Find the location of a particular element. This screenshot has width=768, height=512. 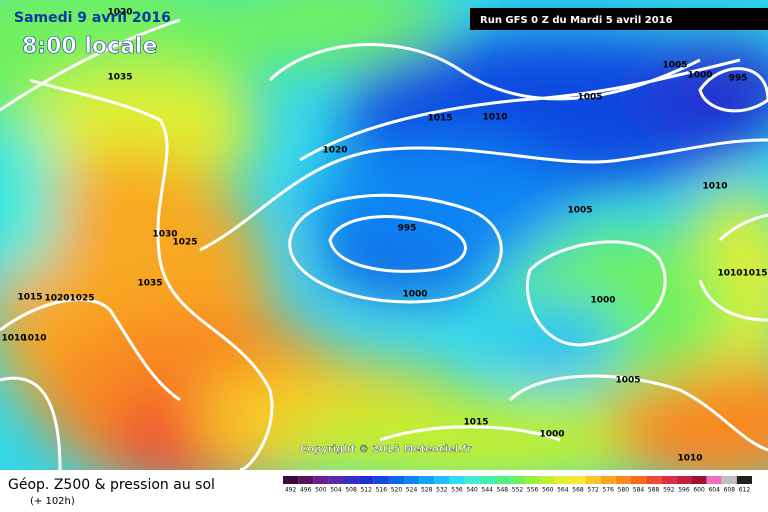

legend-label: 528 is located at coordinates (427, 490).